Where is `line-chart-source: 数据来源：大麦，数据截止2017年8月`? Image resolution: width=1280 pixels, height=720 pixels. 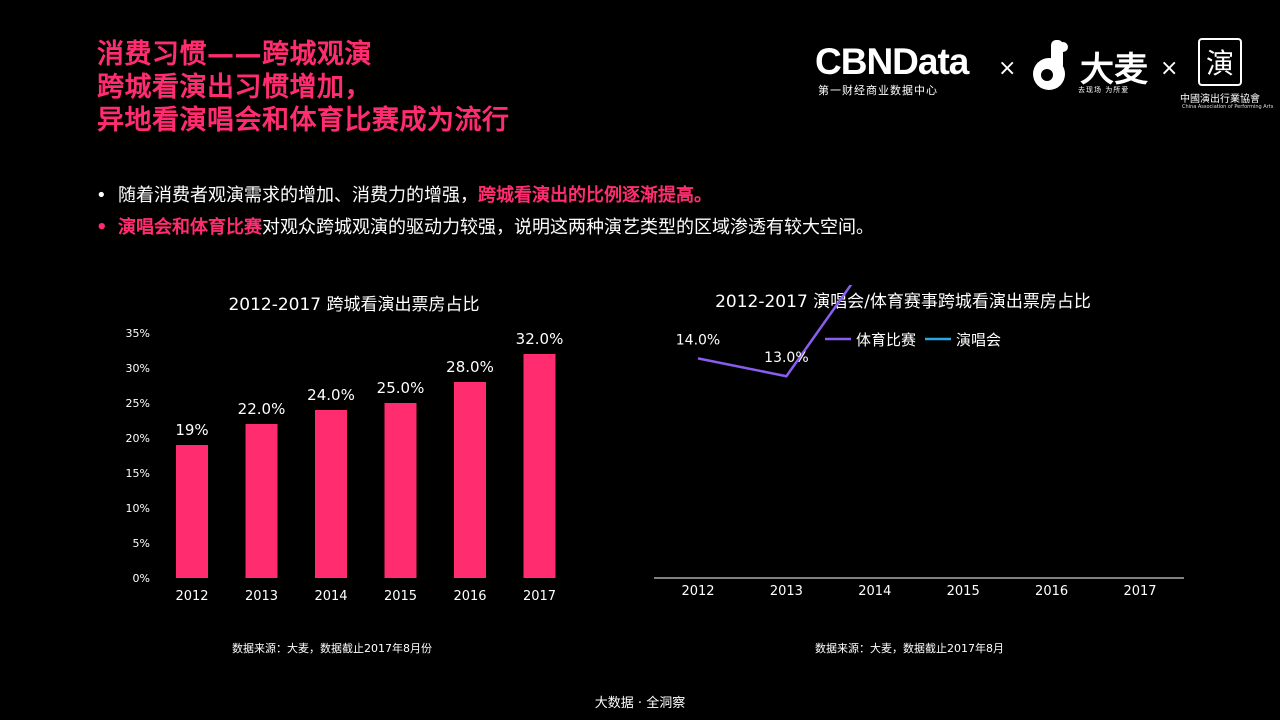
line-chart-source: 数据来源：大麦，数据截止2017年8月 is located at coordinates (909, 648).